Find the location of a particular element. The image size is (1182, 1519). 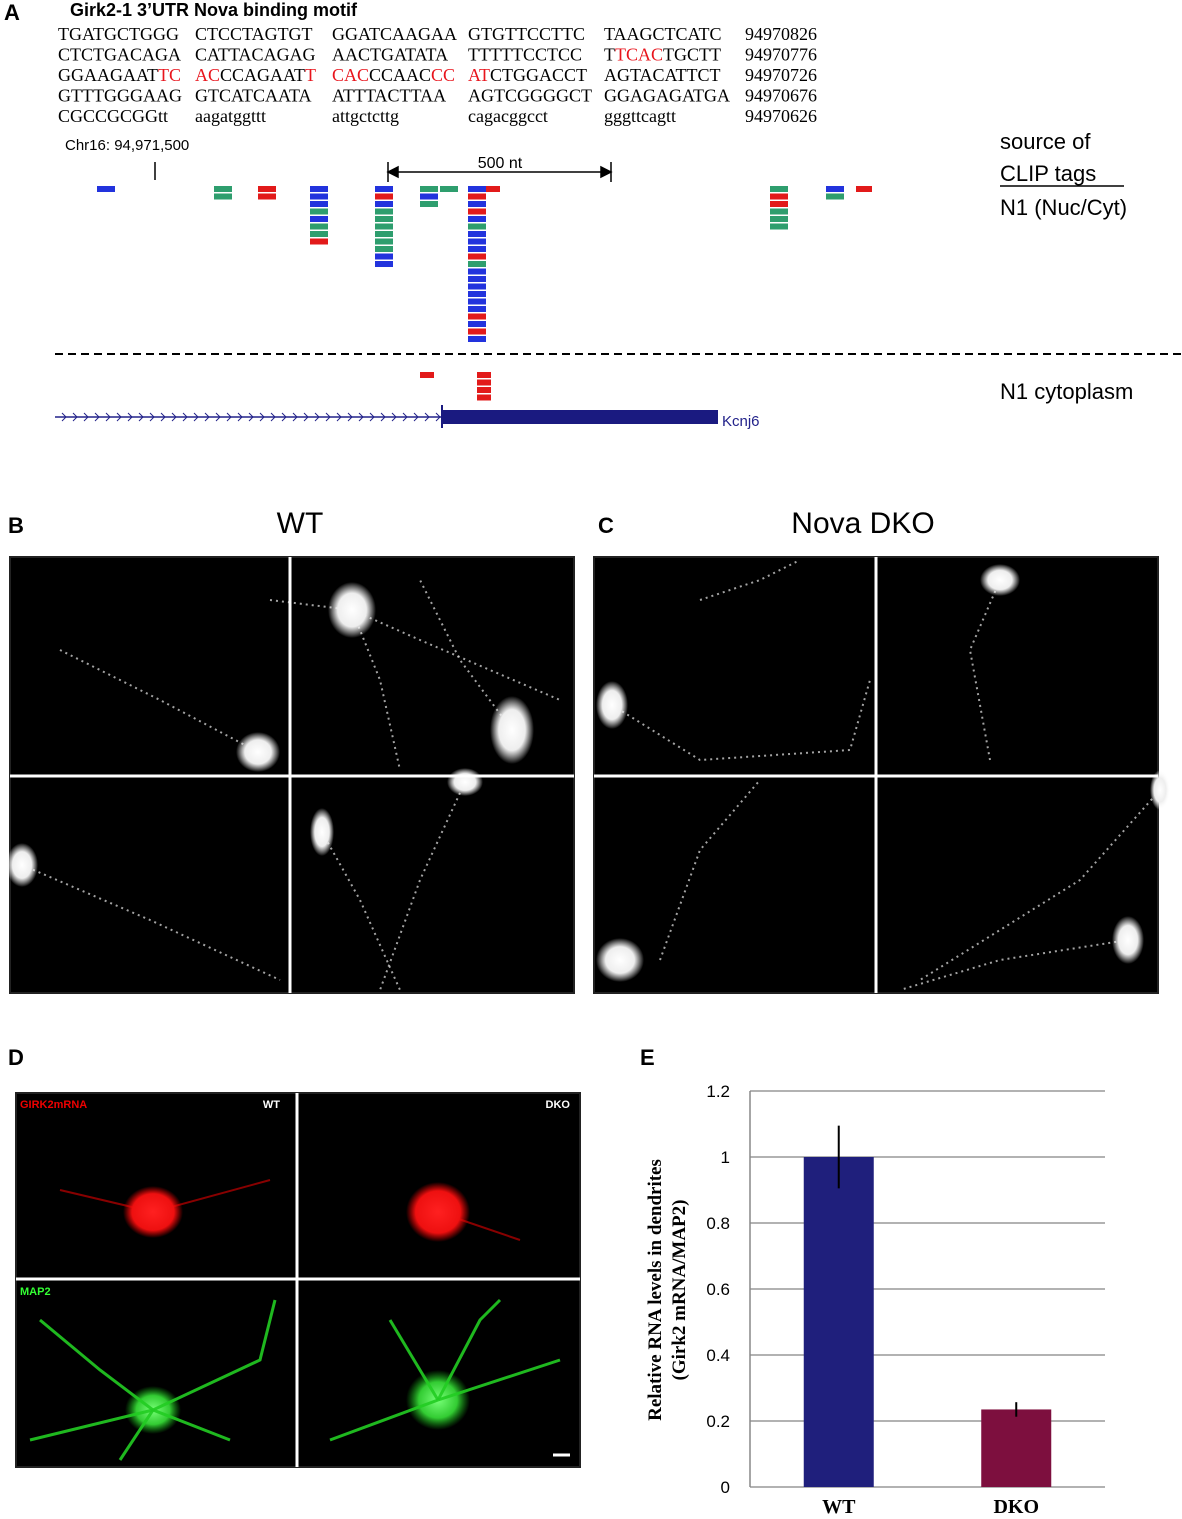

sequence-segment: TGATGCTGGG is located at coordinates (118, 34).